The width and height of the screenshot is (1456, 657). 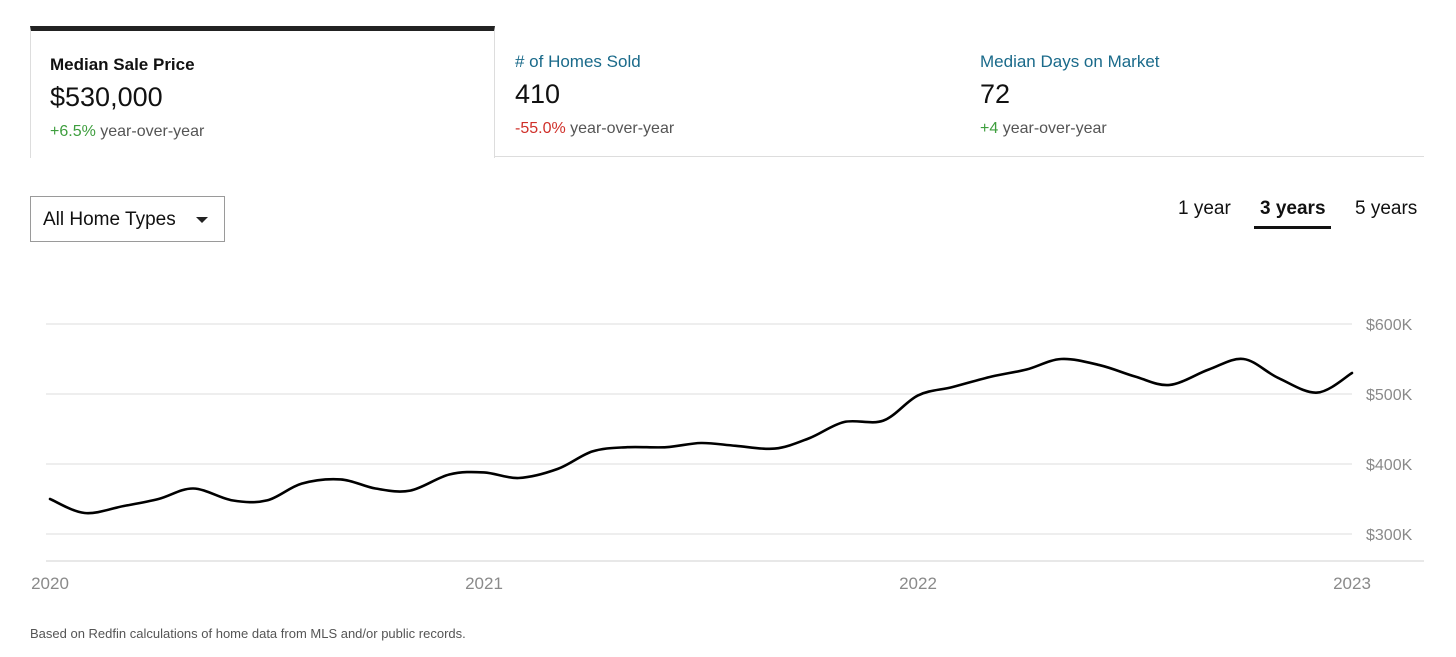 What do you see at coordinates (540, 128) in the screenshot?
I see `change-negative: -55.0%` at bounding box center [540, 128].